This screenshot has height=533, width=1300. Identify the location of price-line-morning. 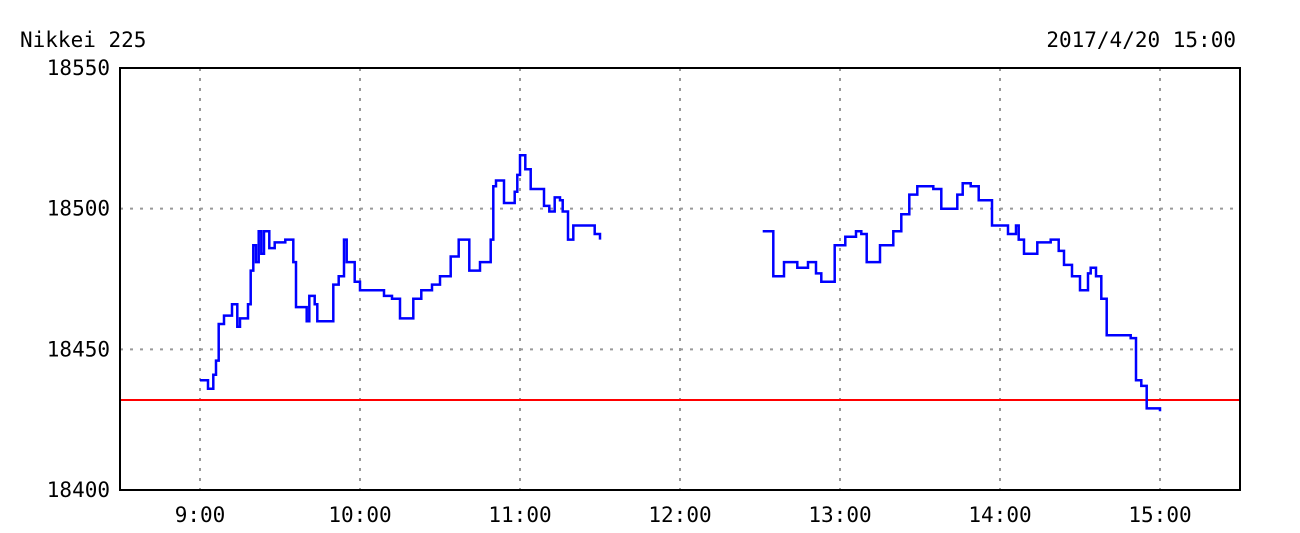
(401, 271).